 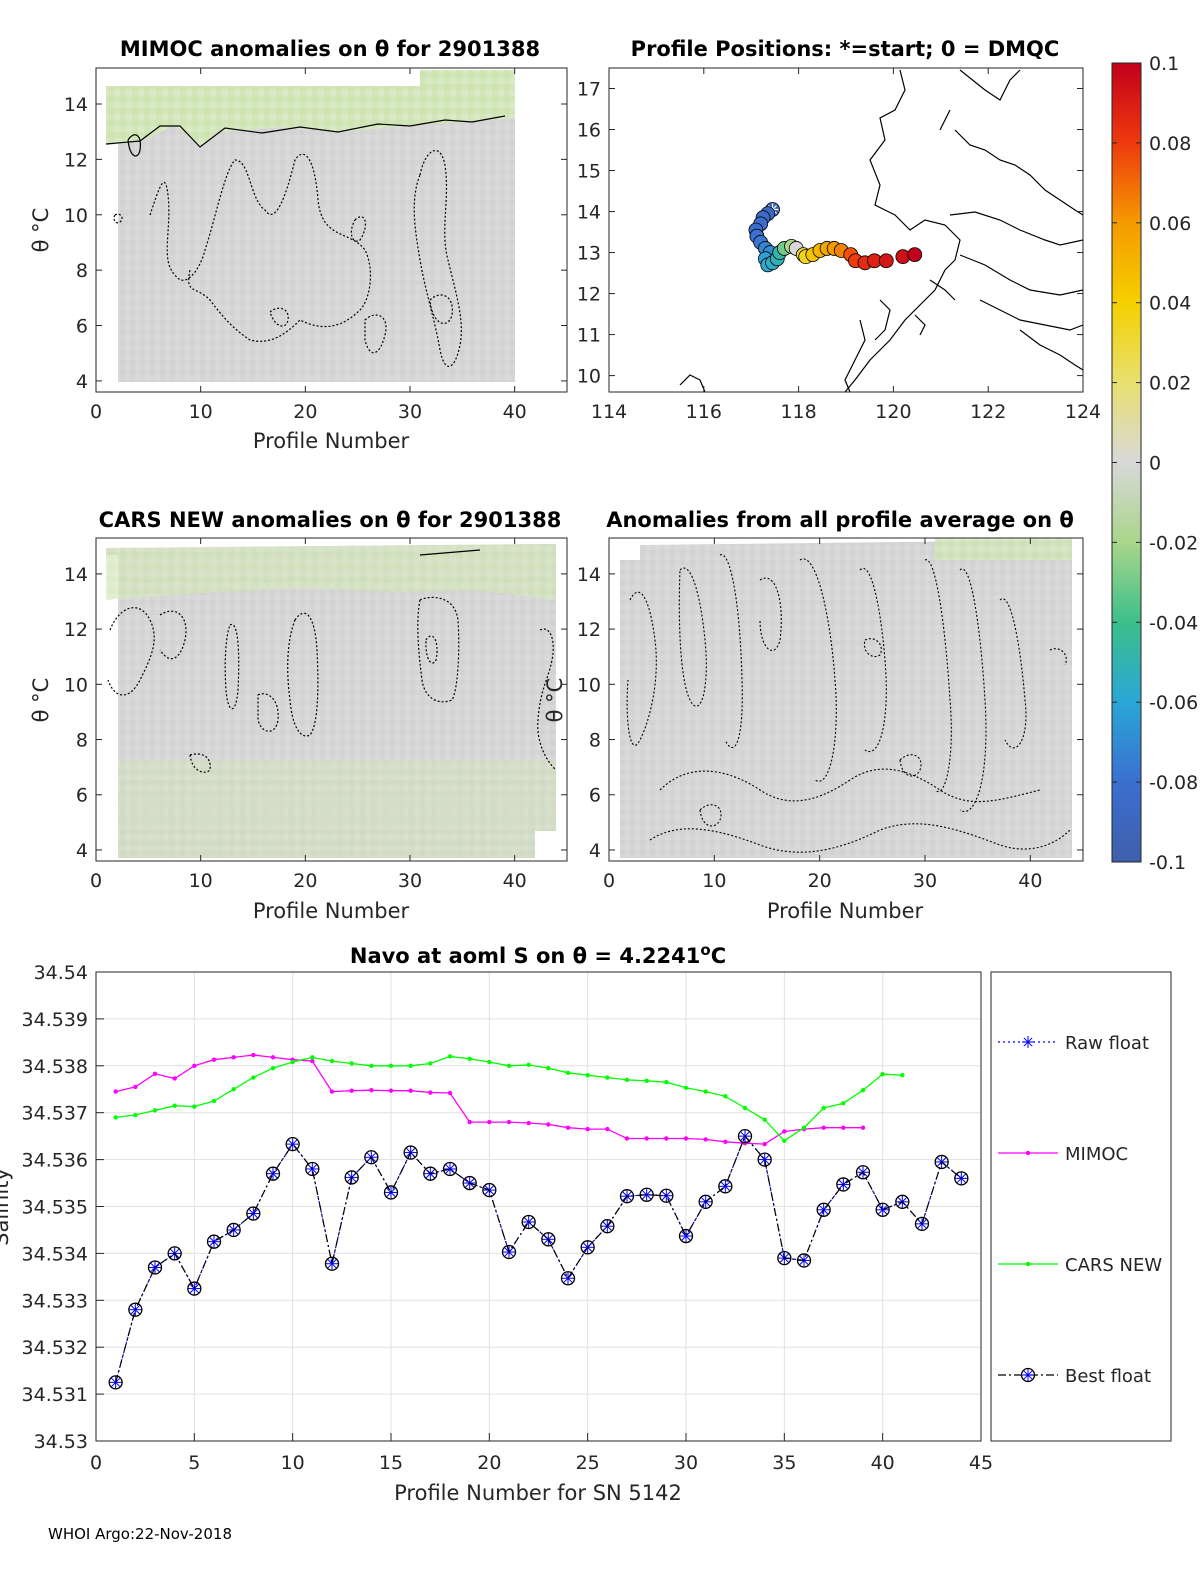 I want to click on cars-xtick: 0, so click(x=96, y=881).